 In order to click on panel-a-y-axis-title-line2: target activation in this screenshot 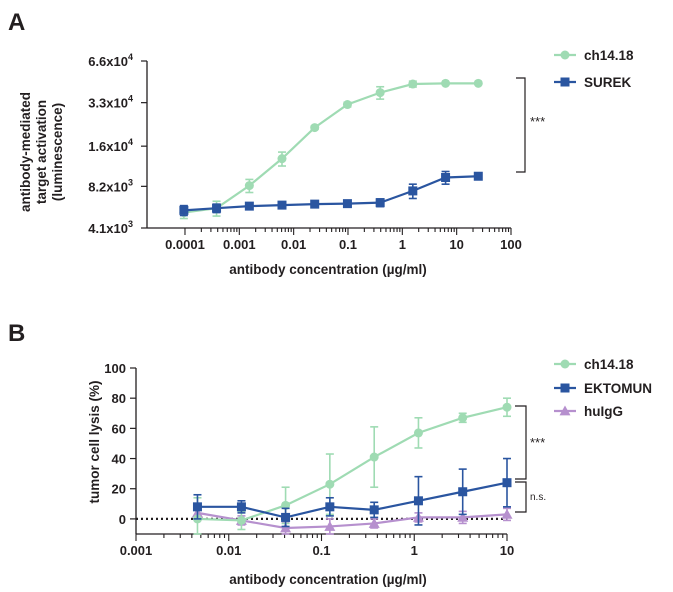, I will do `click(41, 152)`.